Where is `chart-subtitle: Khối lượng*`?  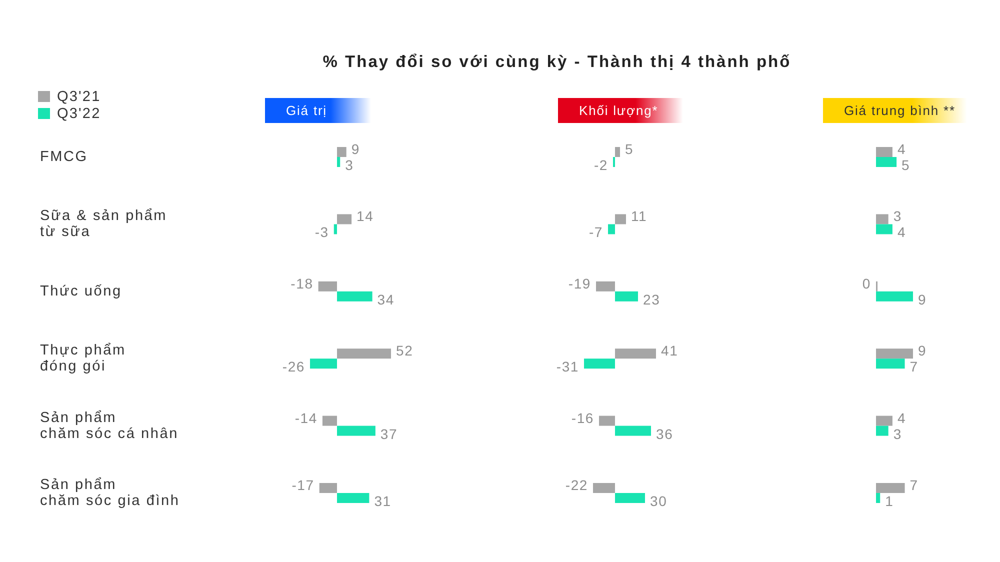 chart-subtitle: Khối lượng* is located at coordinates (618, 110).